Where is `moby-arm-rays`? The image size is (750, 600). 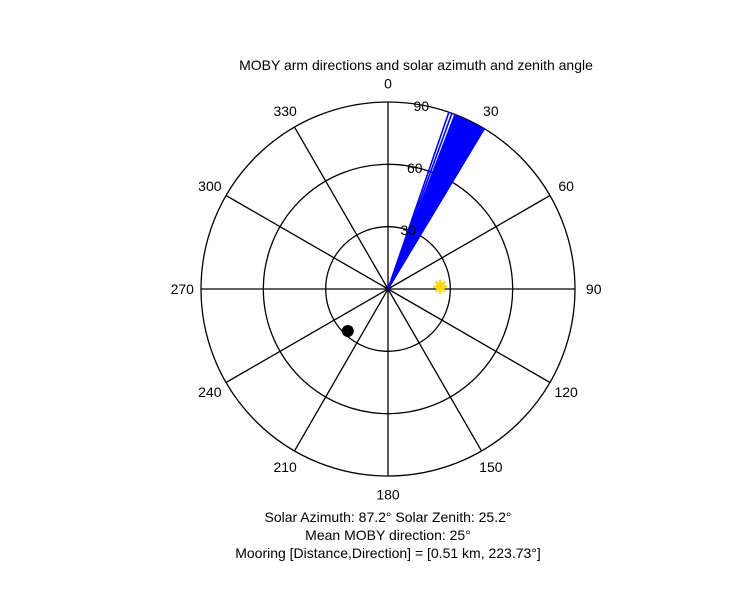 moby-arm-rays is located at coordinates (436, 200).